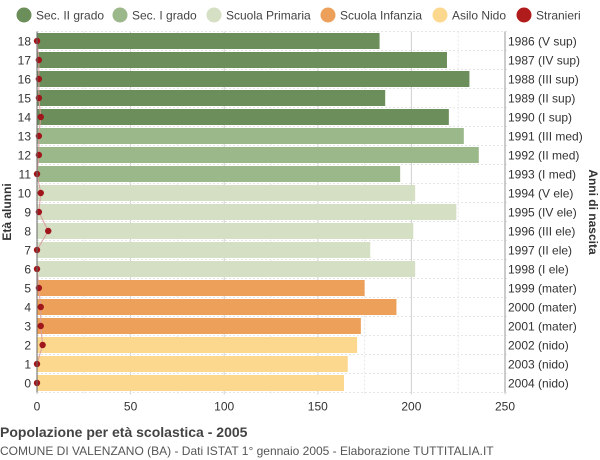 This screenshot has height=460, width=600. What do you see at coordinates (25, 118) in the screenshot?
I see `y-tick-label-age-14: 14` at bounding box center [25, 118].